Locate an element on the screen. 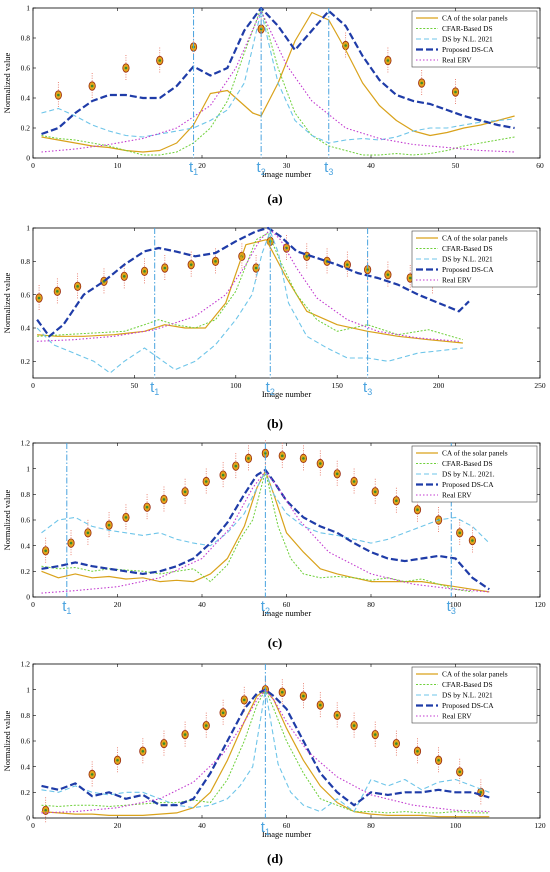 The height and width of the screenshot is (872, 550). x-tick-label: 40 is located at coordinates (202, 604).